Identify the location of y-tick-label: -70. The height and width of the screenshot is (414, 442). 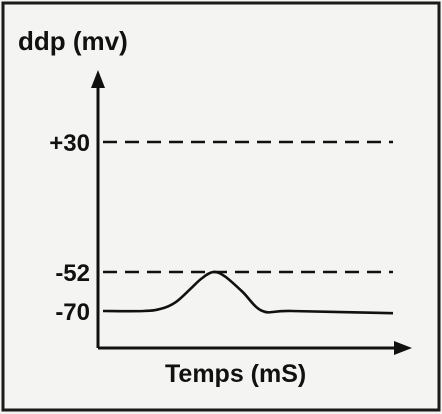
(72, 312).